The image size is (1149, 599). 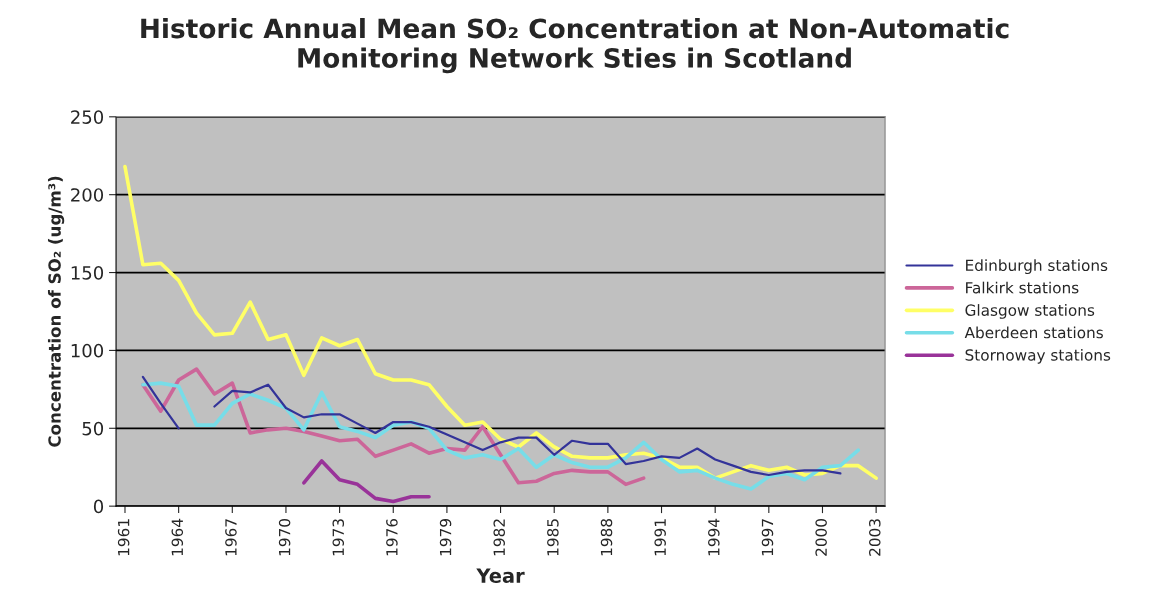 I want to click on y-tick-label: 200, so click(x=87, y=195).